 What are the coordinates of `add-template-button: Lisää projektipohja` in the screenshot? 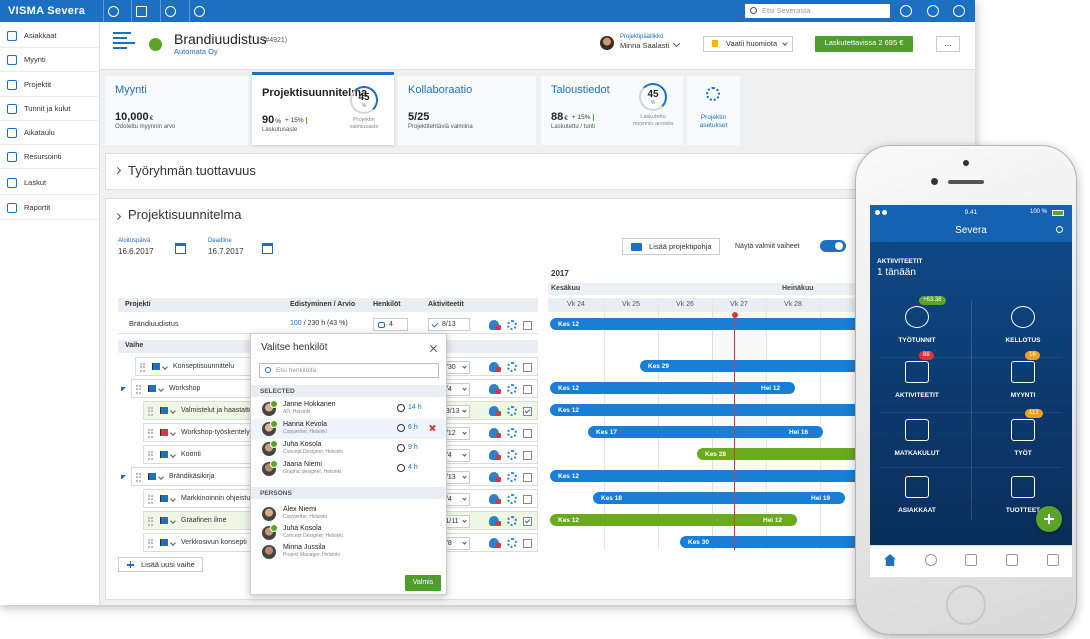 It's located at (671, 246).